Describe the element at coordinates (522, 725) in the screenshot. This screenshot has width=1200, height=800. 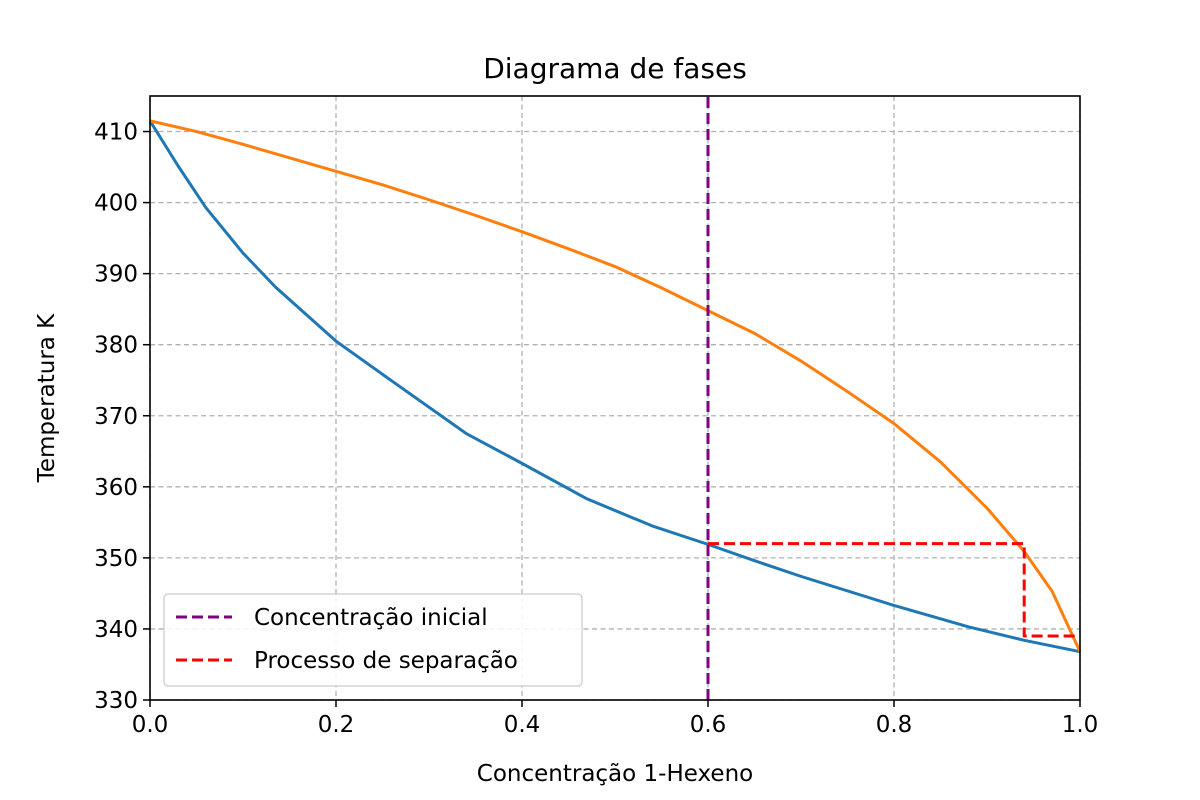
I see `x-tick-label: 0.4` at that location.